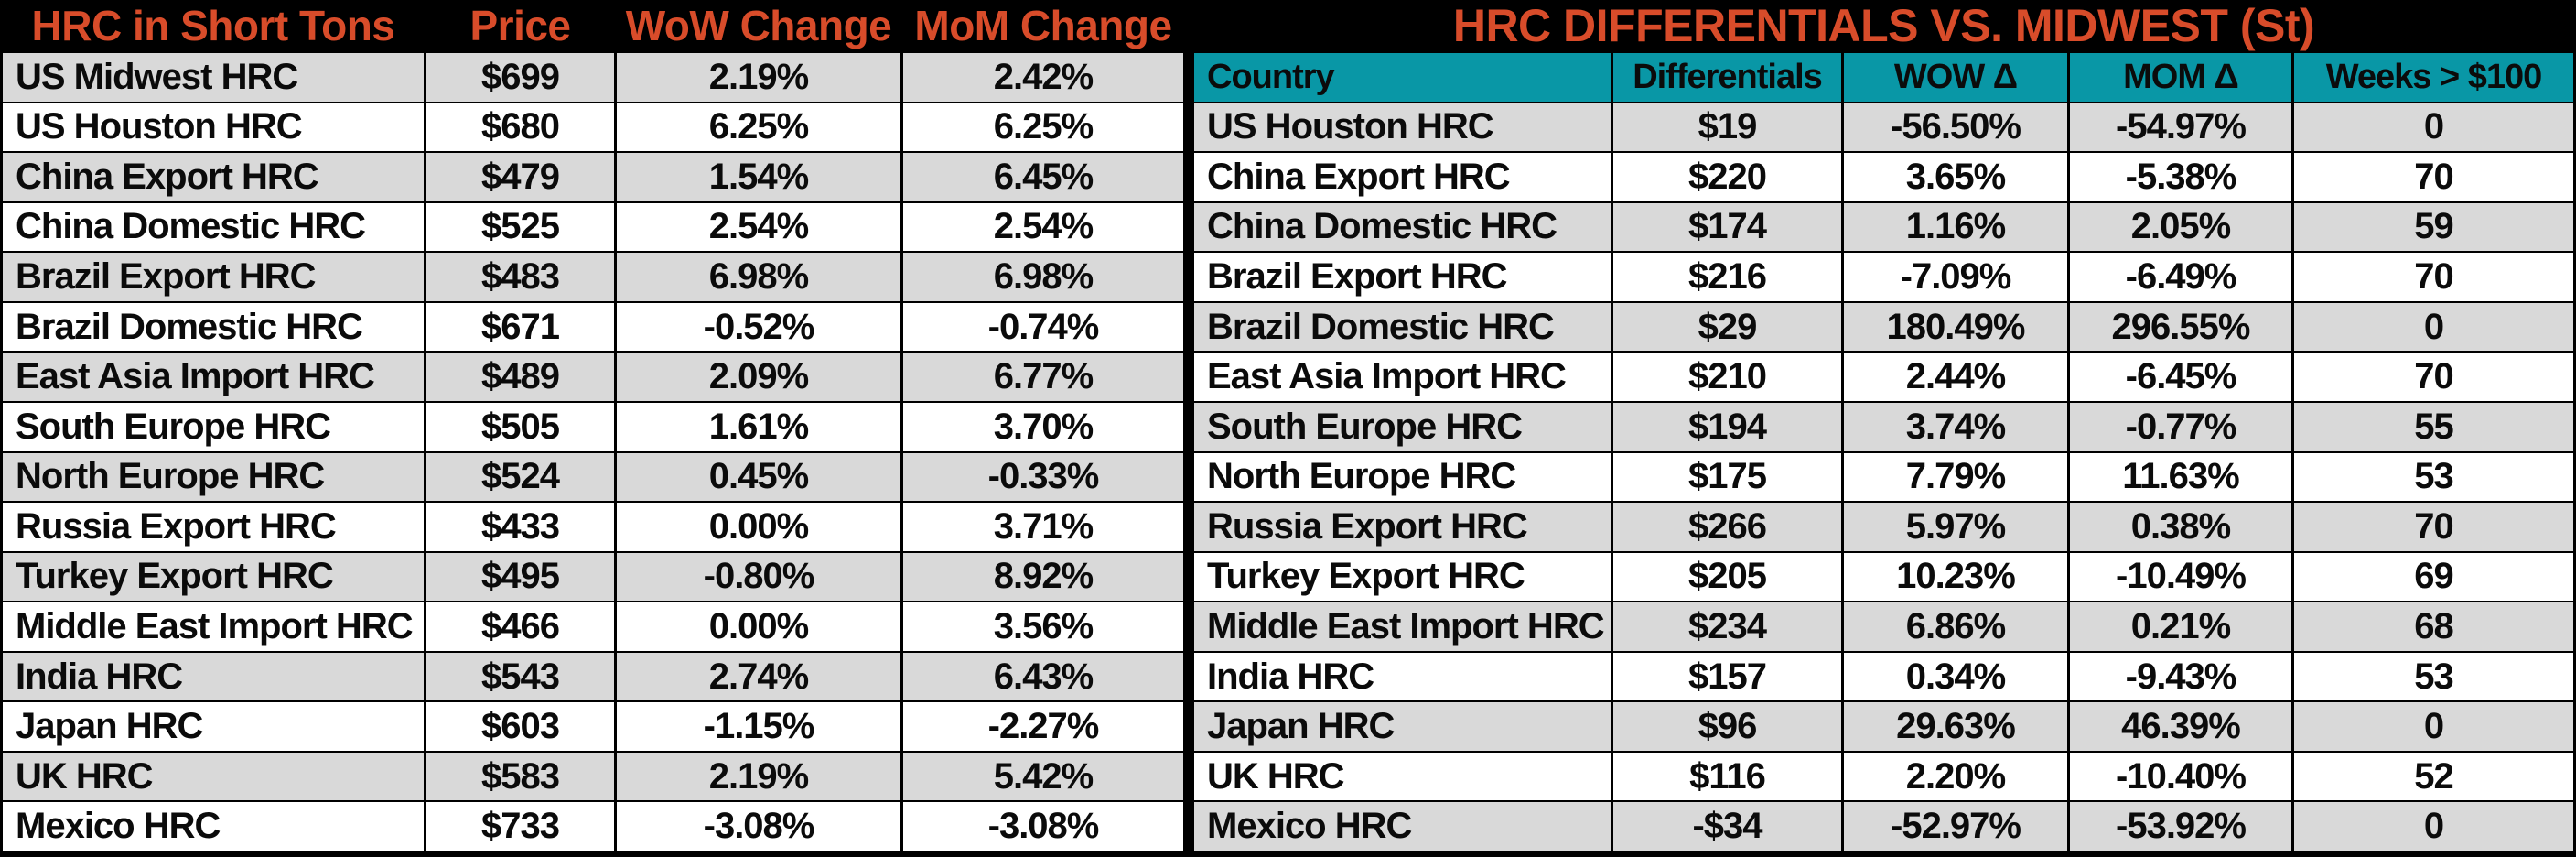 This screenshot has height=857, width=2576. I want to click on differential-cell: $175, so click(1727, 477).